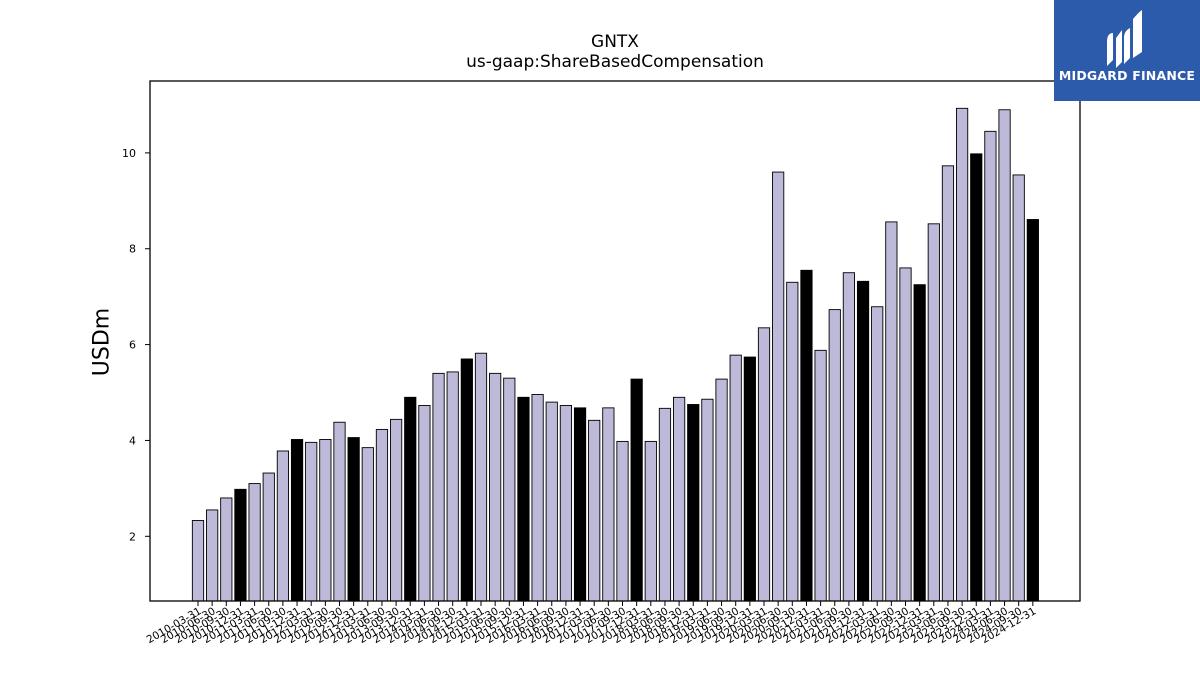  I want to click on y-tick-label: 4, so click(132, 440).